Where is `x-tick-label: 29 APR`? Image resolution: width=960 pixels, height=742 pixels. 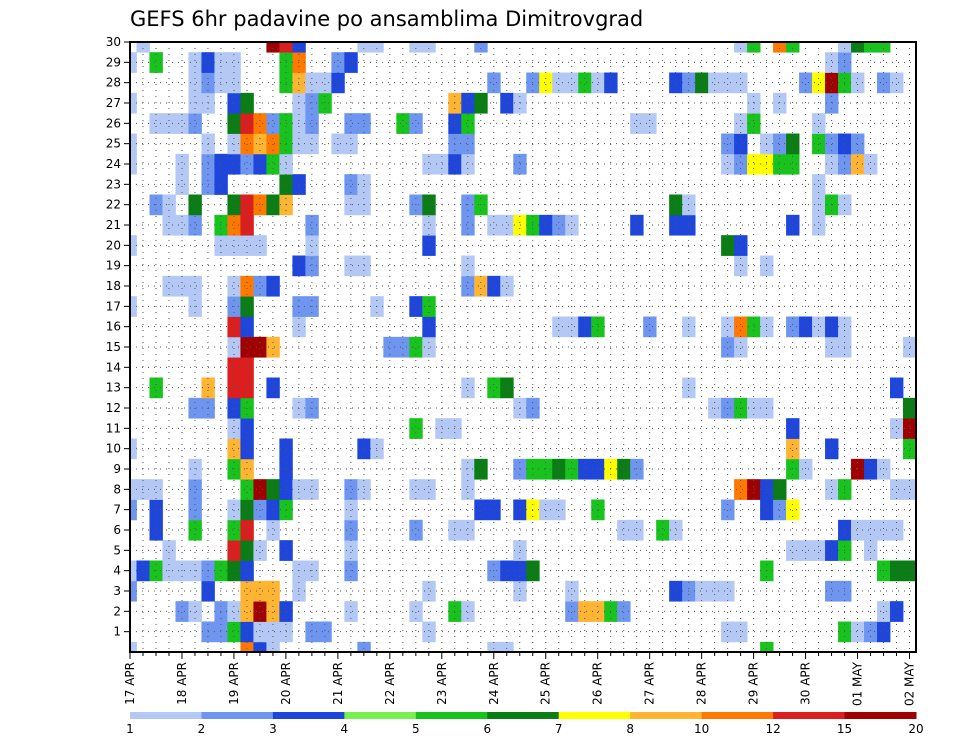 x-tick-label: 29 APR is located at coordinates (754, 683).